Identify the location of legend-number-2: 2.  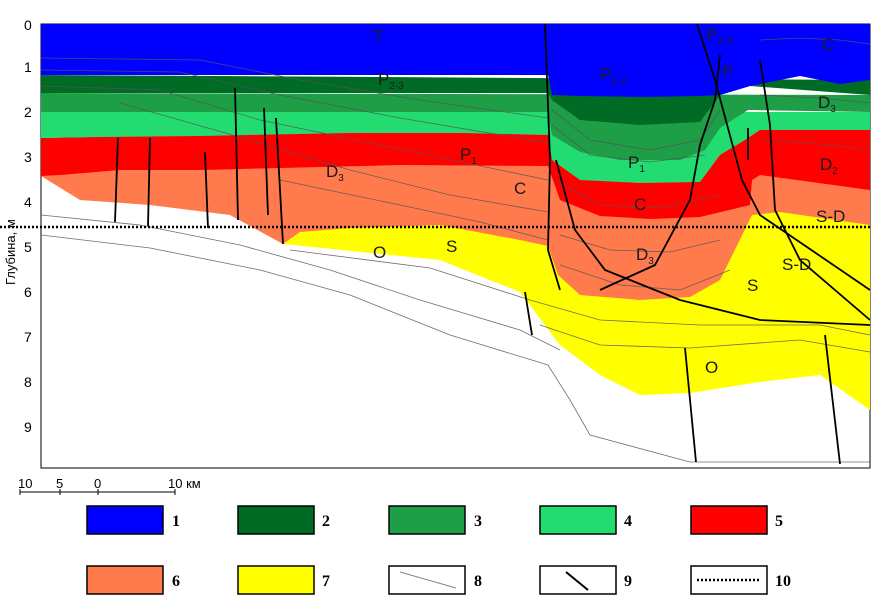
(326, 521).